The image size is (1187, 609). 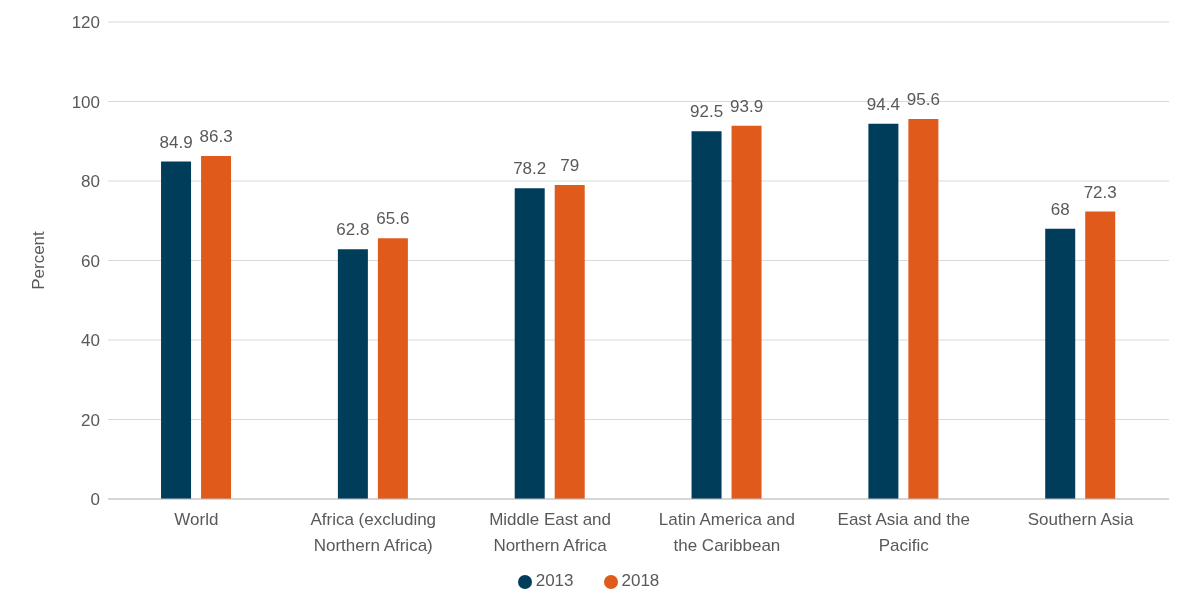 I want to click on y-tick-label: 100, so click(x=85, y=102).